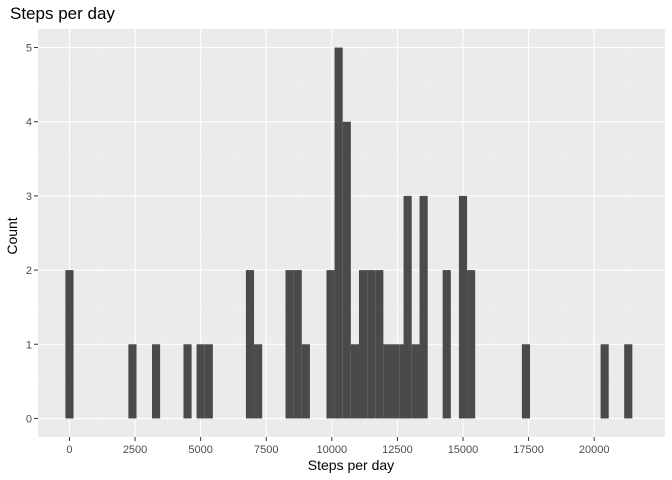  I want to click on y-axis-ticks: 0 1 2 3 4 5, so click(32, 234).